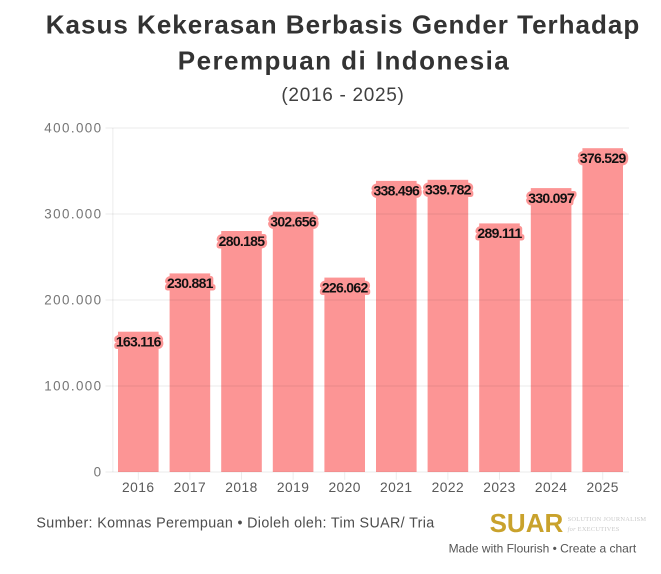  What do you see at coordinates (344, 487) in the screenshot?
I see `svg-text: 2020` at bounding box center [344, 487].